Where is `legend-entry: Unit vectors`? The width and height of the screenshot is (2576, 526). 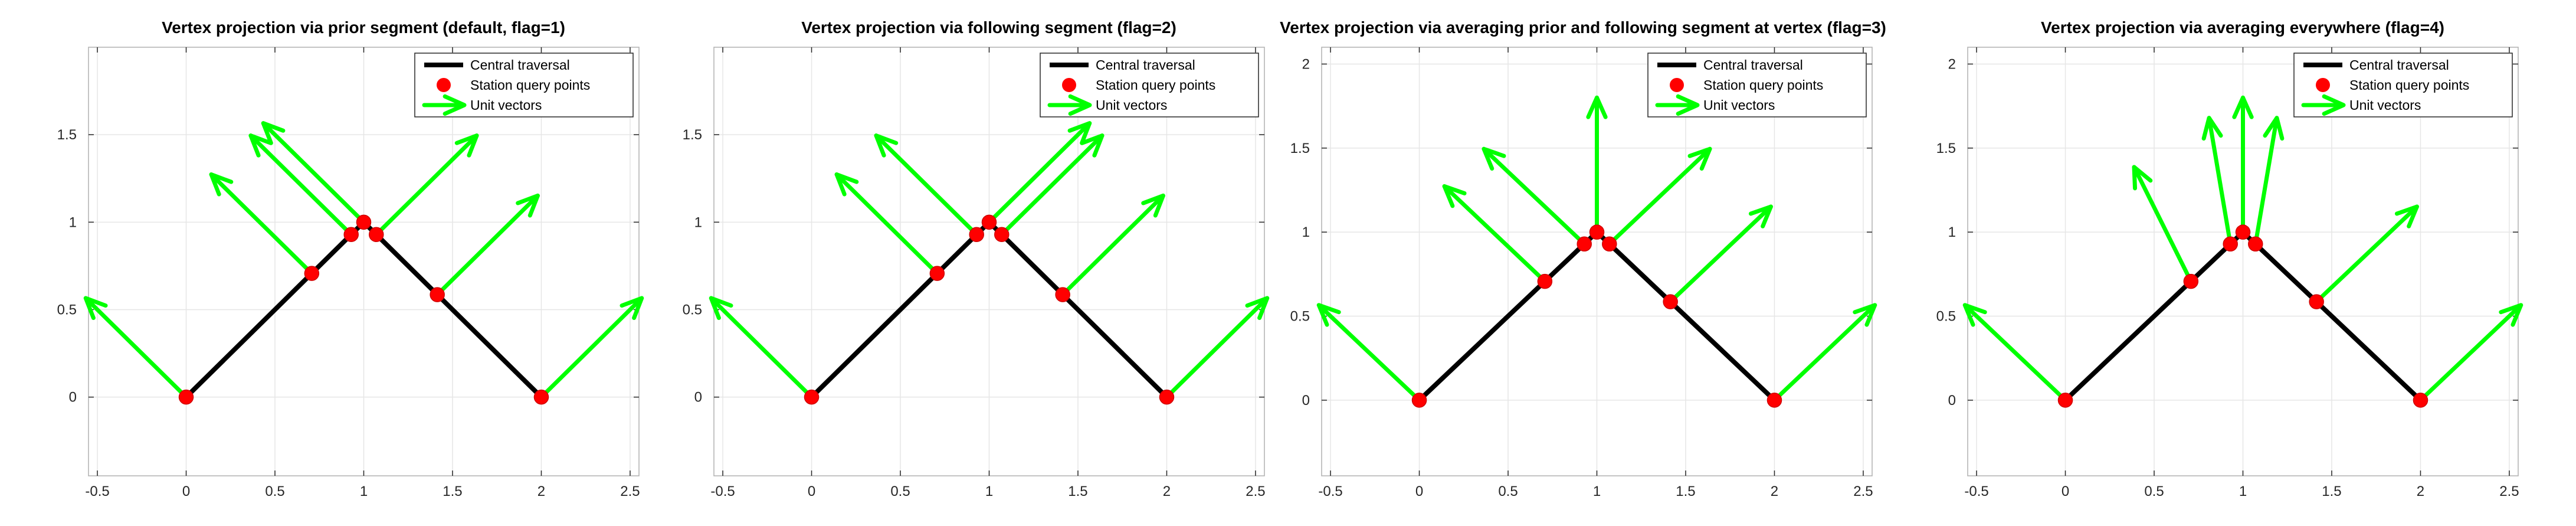 legend-entry: Unit vectors is located at coordinates (2385, 105).